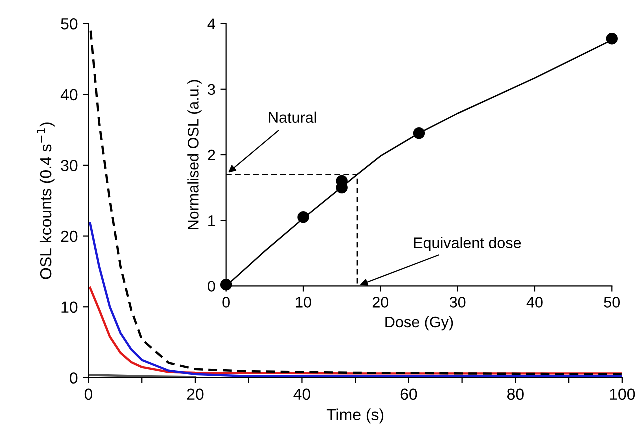 Image resolution: width=643 pixels, height=441 pixels. What do you see at coordinates (69, 95) in the screenshot?
I see `y-tick-label: 40` at bounding box center [69, 95].